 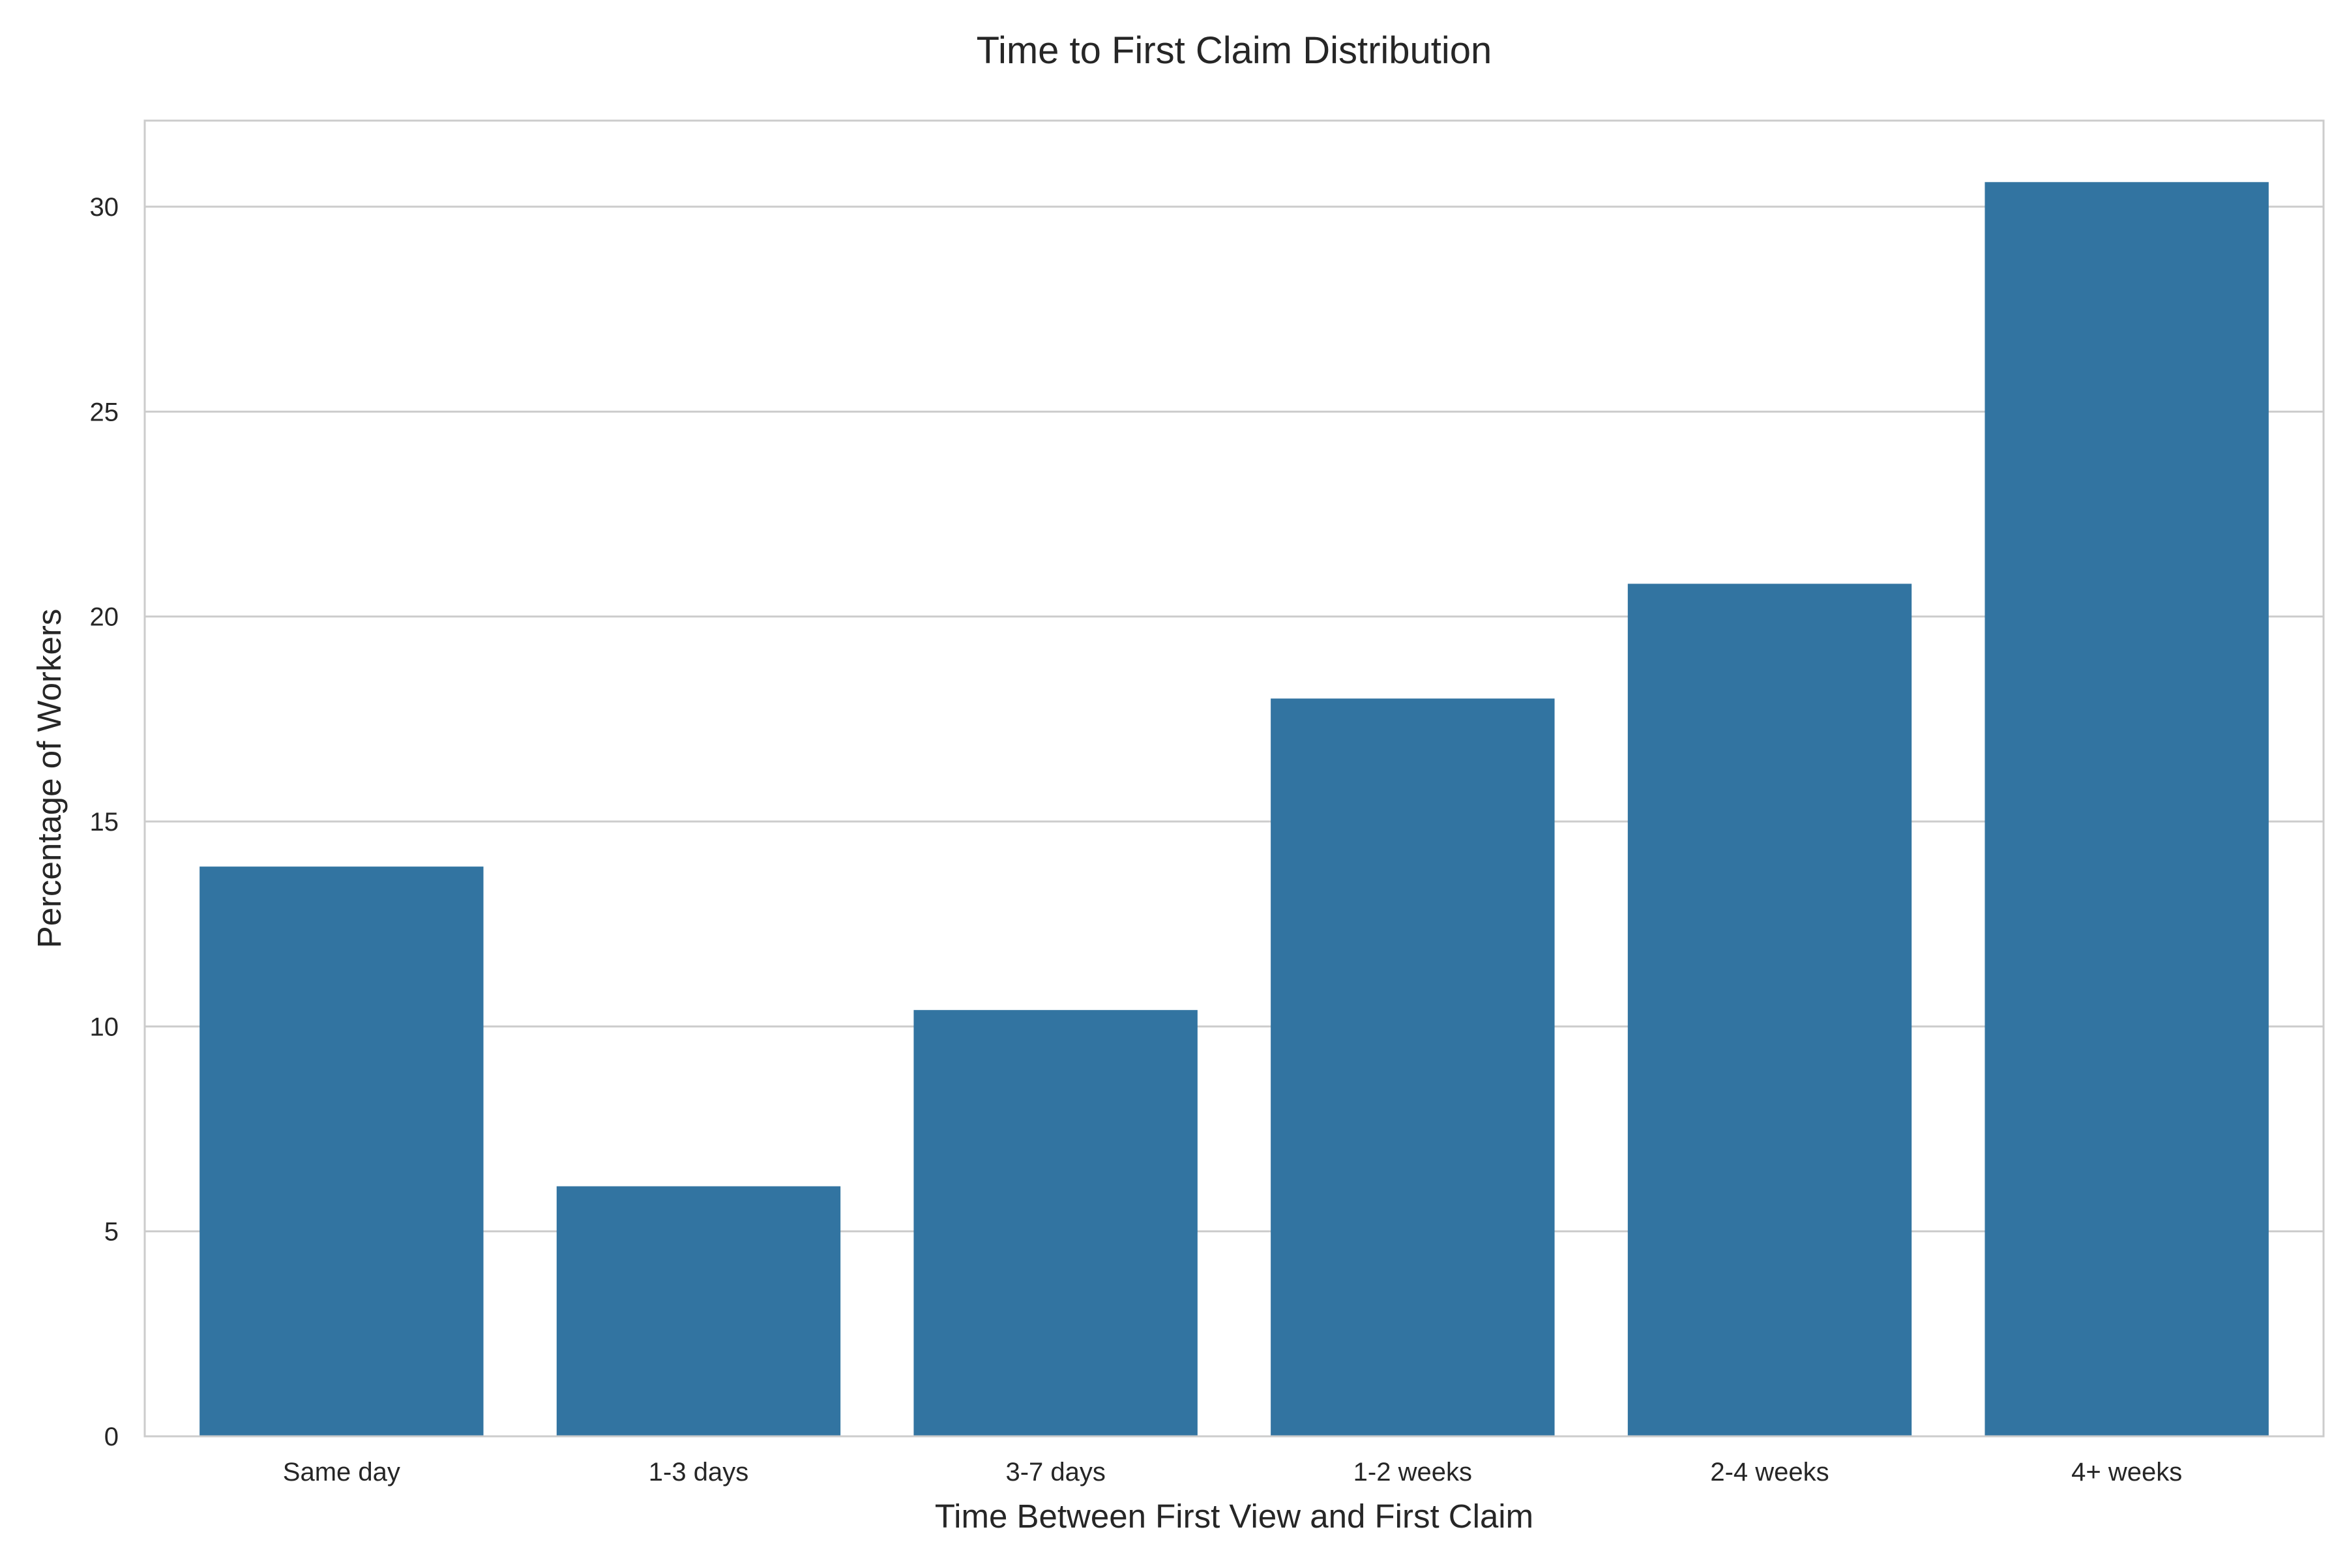 I want to click on x-tick-label: 3-7 days, so click(x=1055, y=1473).